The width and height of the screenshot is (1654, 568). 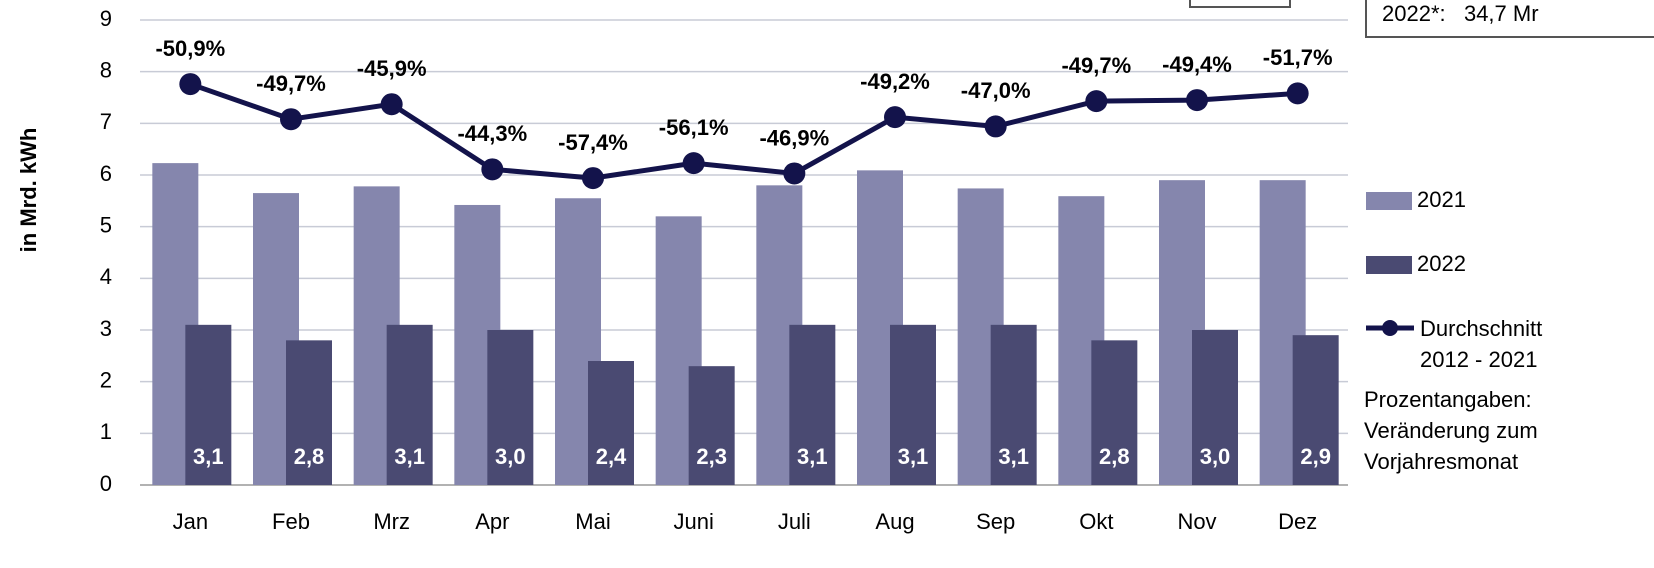 I want to click on y-tick-label: 0, so click(x=106, y=483).